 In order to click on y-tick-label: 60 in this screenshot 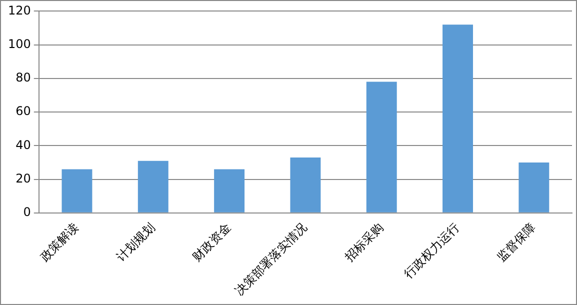, I will do `click(23, 111)`.